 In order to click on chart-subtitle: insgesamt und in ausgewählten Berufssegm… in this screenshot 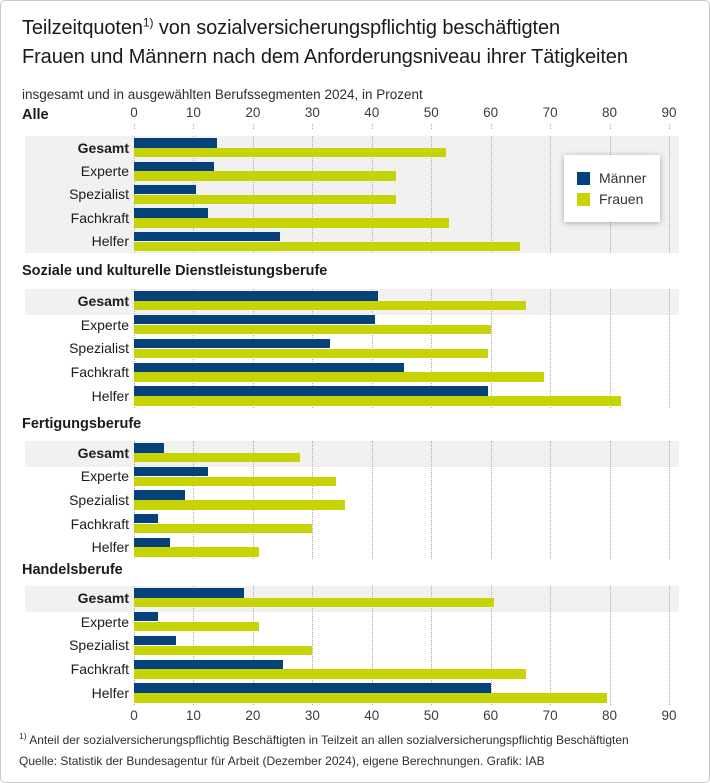, I will do `click(222, 94)`.